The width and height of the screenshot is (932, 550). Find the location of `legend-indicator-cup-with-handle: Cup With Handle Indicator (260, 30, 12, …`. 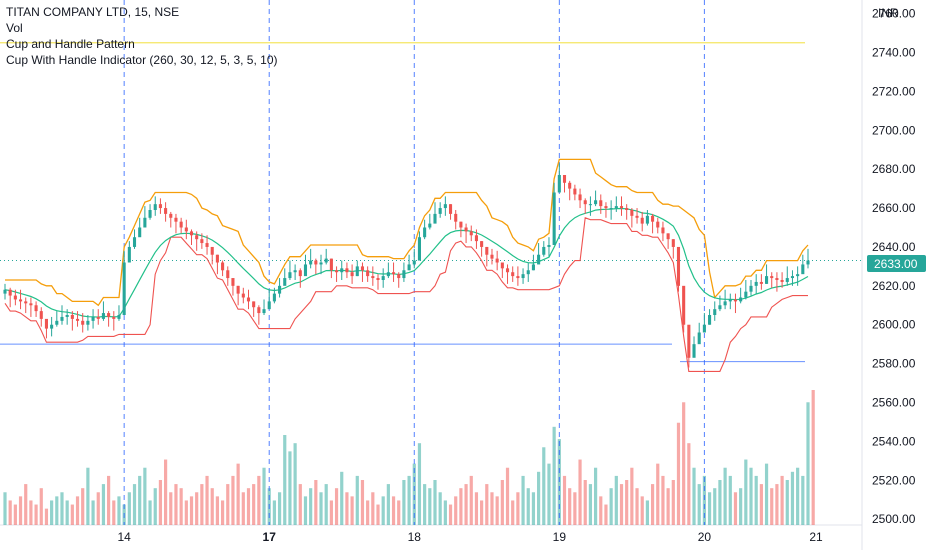

legend-indicator-cup-with-handle: Cup With Handle Indicator (260, 30, 12, … is located at coordinates (142, 60).